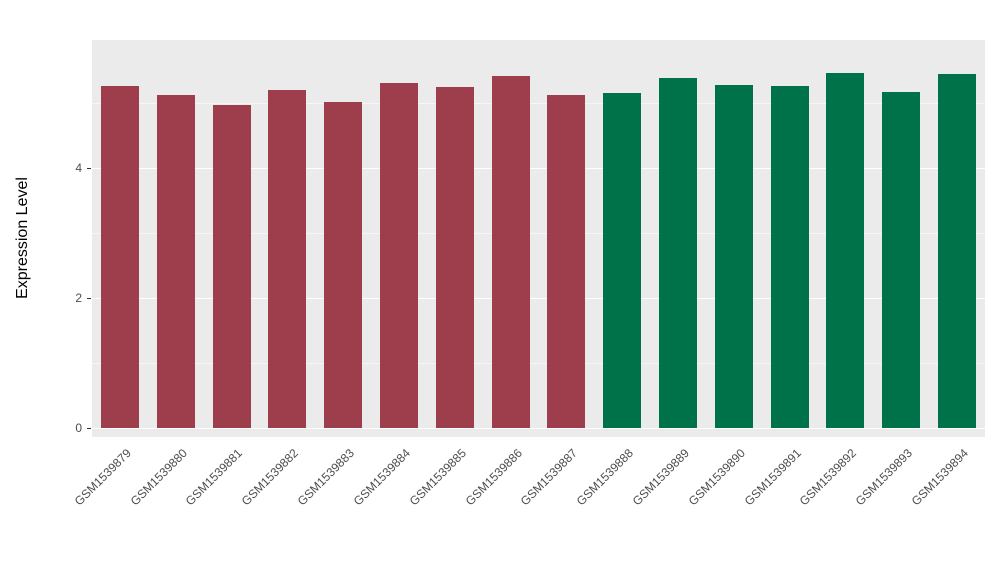  I want to click on x-tick-label: GSM1539891, so click(772, 477).